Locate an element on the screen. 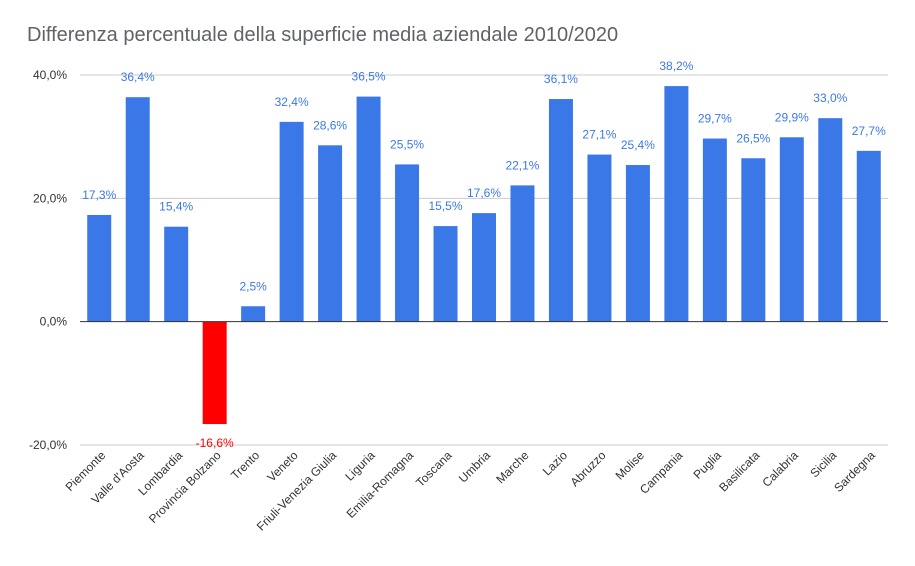 The width and height of the screenshot is (915, 566). x-tick-label: Sardegna is located at coordinates (854, 471).